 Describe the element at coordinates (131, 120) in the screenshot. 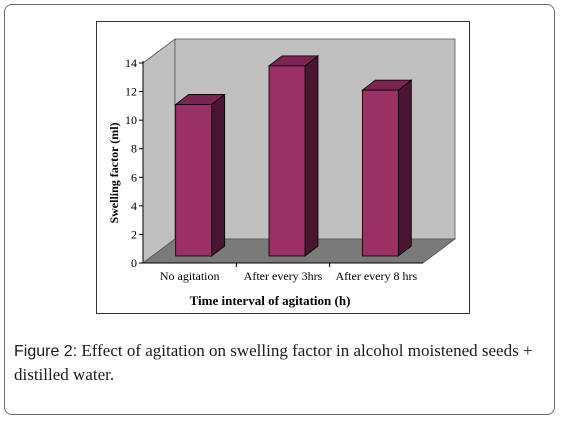

I see `y-tick-label: 10` at that location.